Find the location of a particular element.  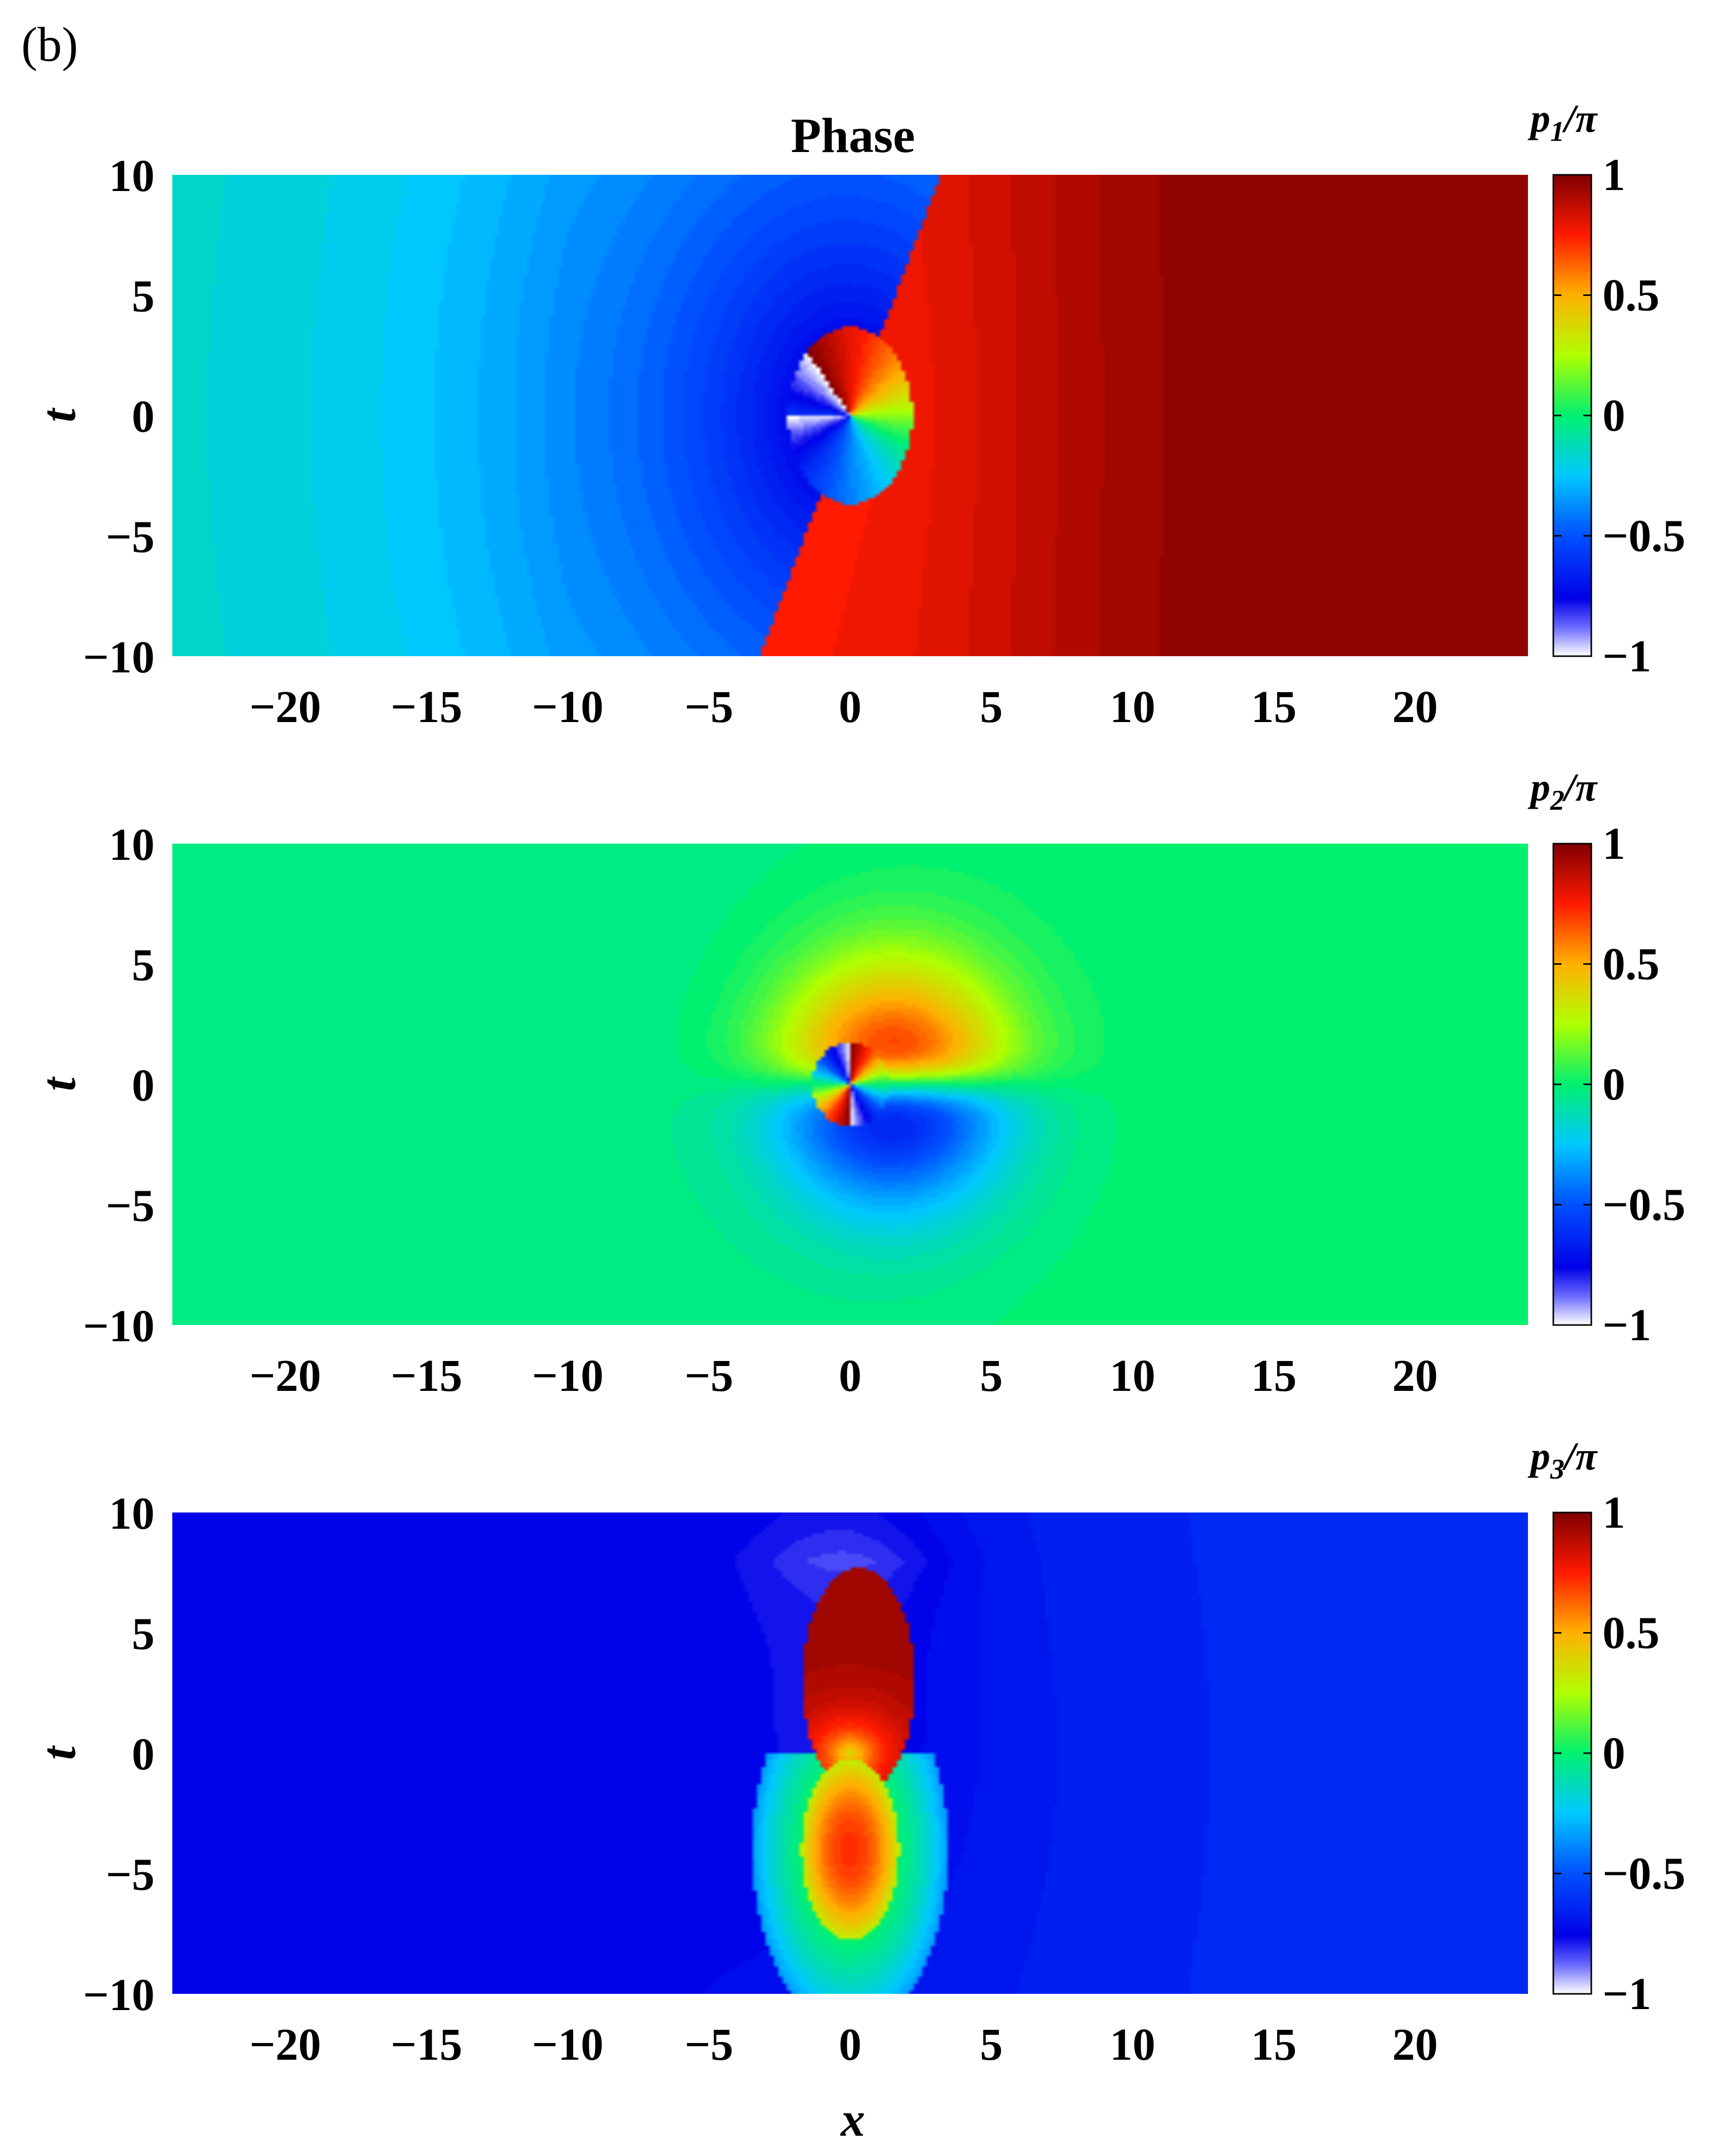

colorbar-label-sub: 2 is located at coordinates (1557, 800).